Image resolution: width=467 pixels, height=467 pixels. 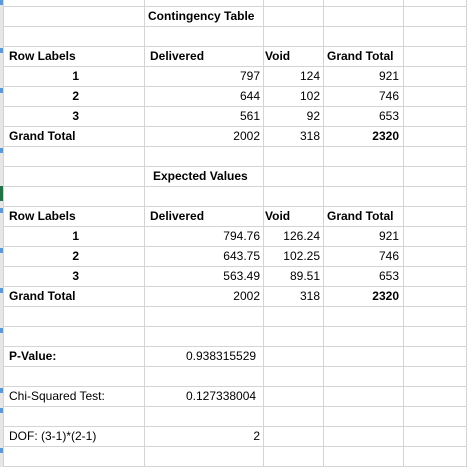 What do you see at coordinates (304, 276) in the screenshot?
I see `expected-void-cell: 89.51` at bounding box center [304, 276].